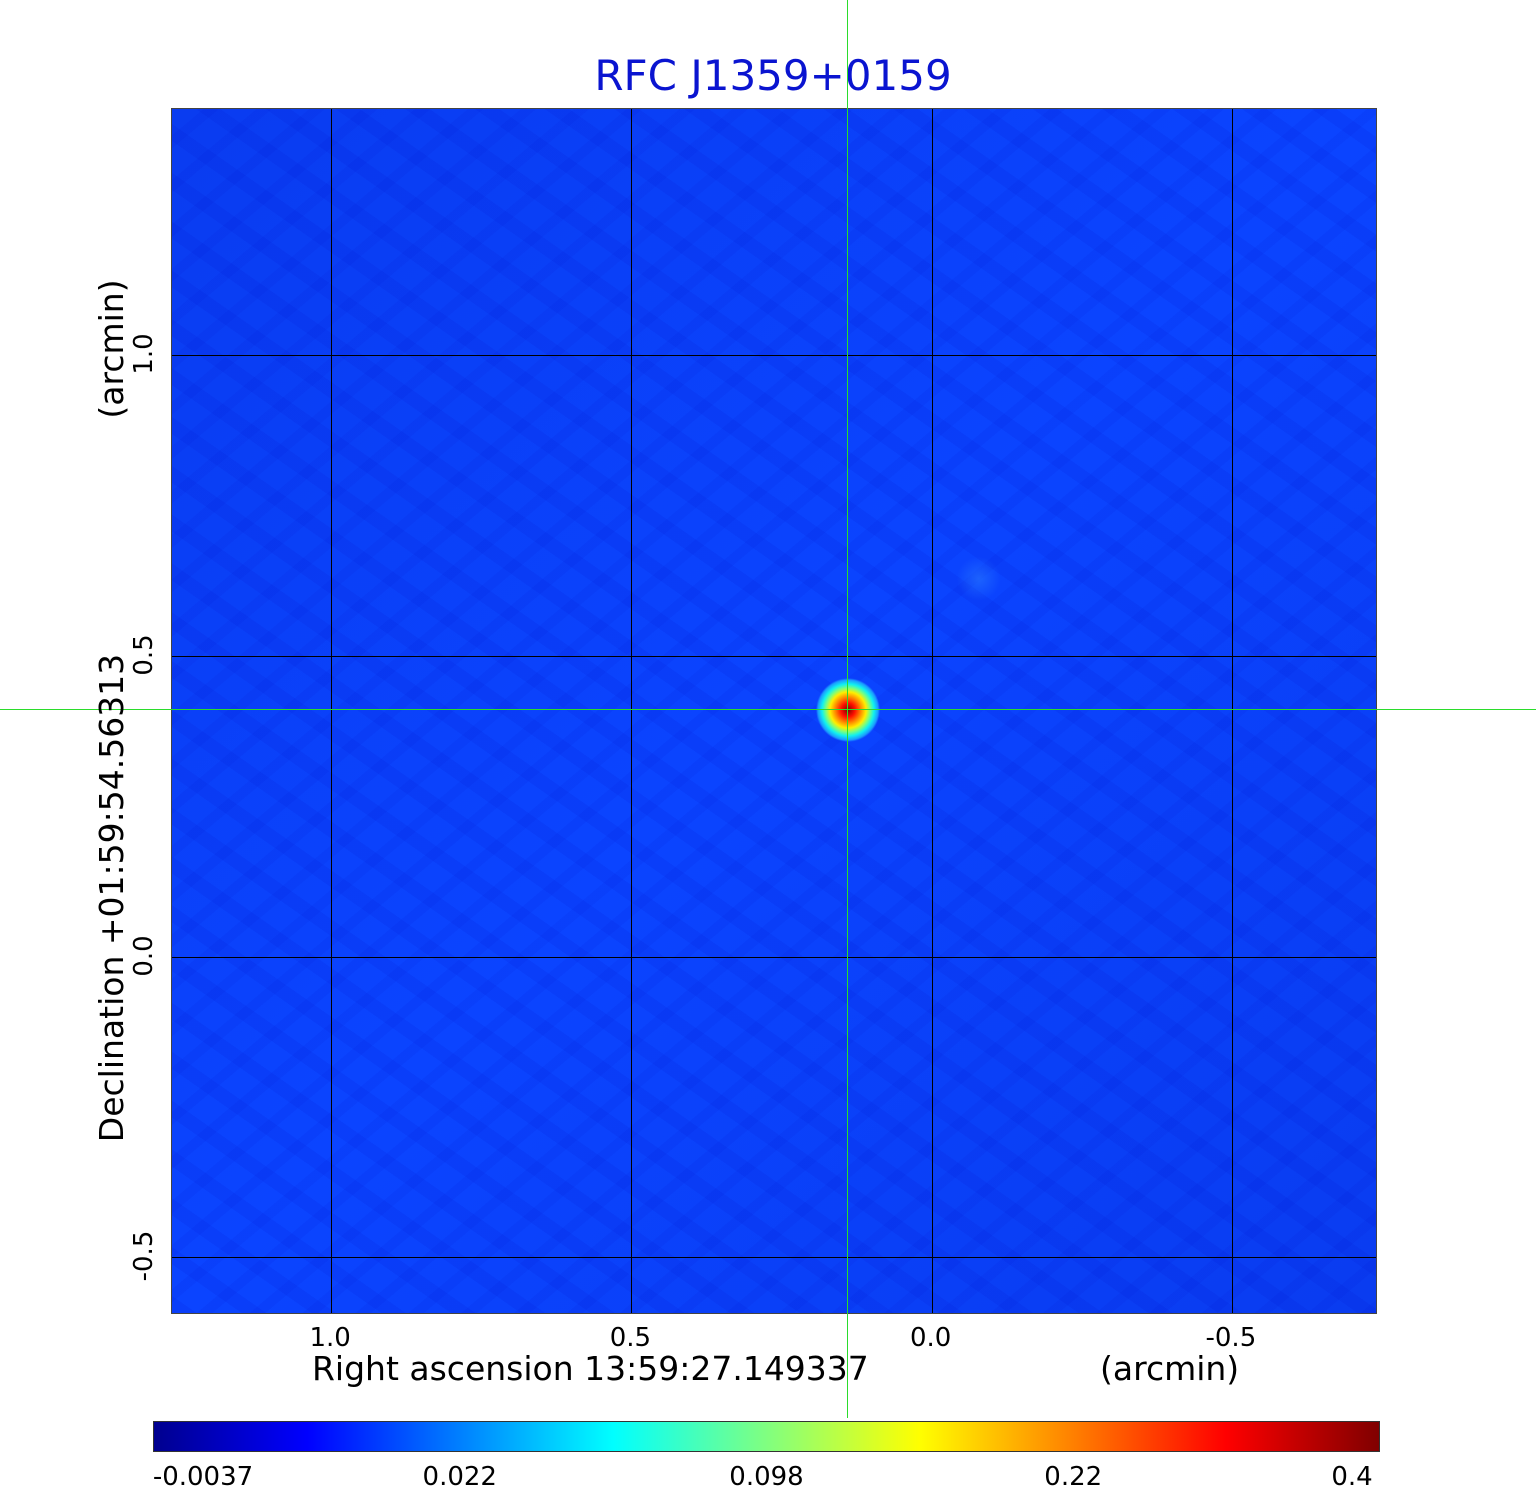  I want to click on x-tick-label: 0.5, so click(630, 1338).